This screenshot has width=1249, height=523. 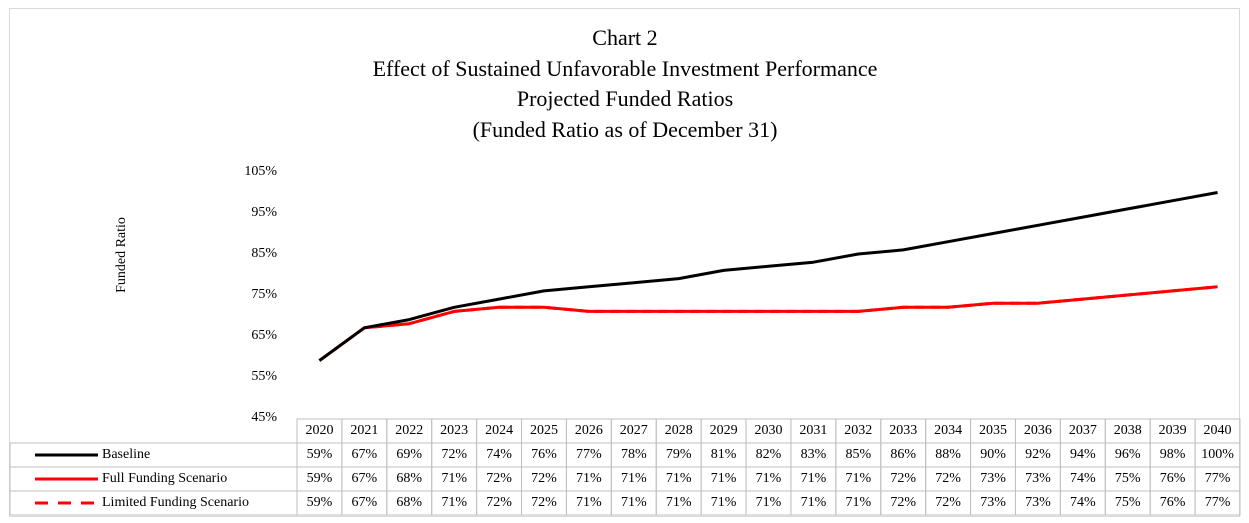 What do you see at coordinates (993, 430) in the screenshot?
I see `x-tick-label: 2035` at bounding box center [993, 430].